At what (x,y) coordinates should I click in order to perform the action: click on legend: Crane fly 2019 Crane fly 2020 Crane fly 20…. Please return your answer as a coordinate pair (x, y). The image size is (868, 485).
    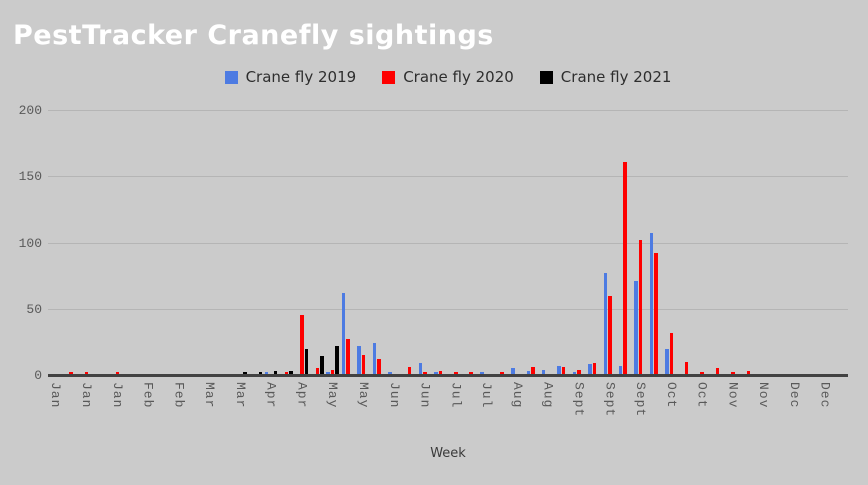
    Looking at the image, I should click on (448, 77).